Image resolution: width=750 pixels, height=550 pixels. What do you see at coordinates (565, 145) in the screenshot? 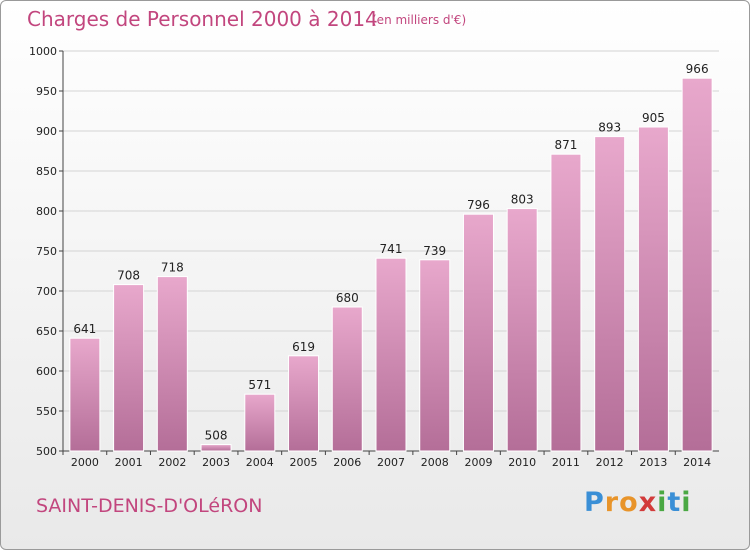
I see `value-label-2011: 871` at bounding box center [565, 145].